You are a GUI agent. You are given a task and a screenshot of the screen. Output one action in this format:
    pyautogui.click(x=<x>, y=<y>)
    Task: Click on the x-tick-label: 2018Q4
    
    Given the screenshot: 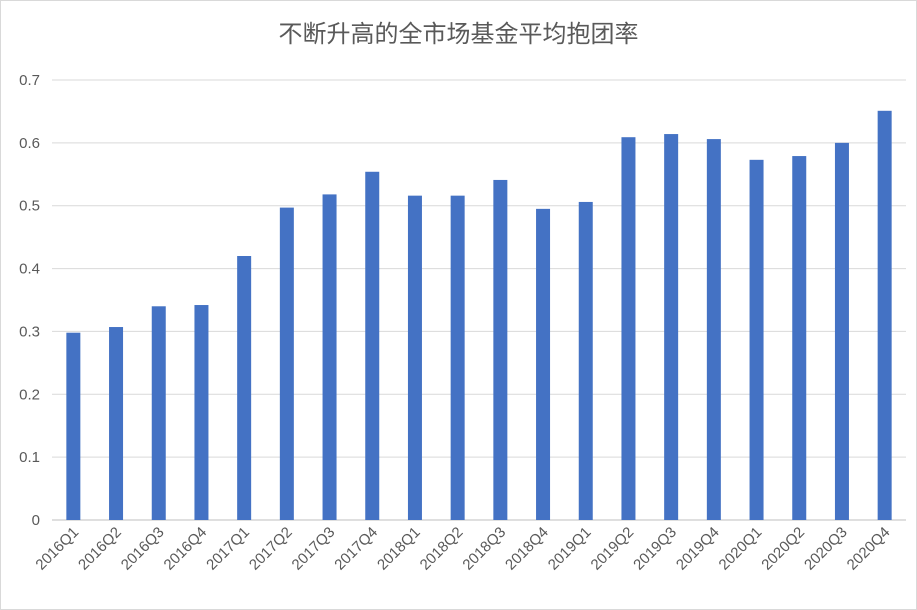 What is the action you would take?
    pyautogui.click(x=527, y=549)
    